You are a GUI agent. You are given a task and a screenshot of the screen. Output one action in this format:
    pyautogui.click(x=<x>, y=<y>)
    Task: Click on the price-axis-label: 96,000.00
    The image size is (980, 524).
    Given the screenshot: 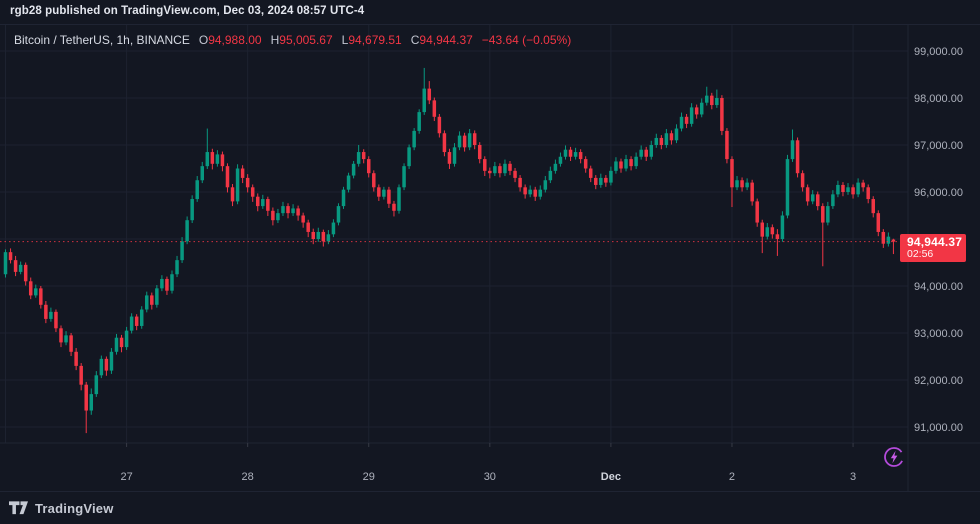 What is the action you would take?
    pyautogui.click(x=938, y=193)
    